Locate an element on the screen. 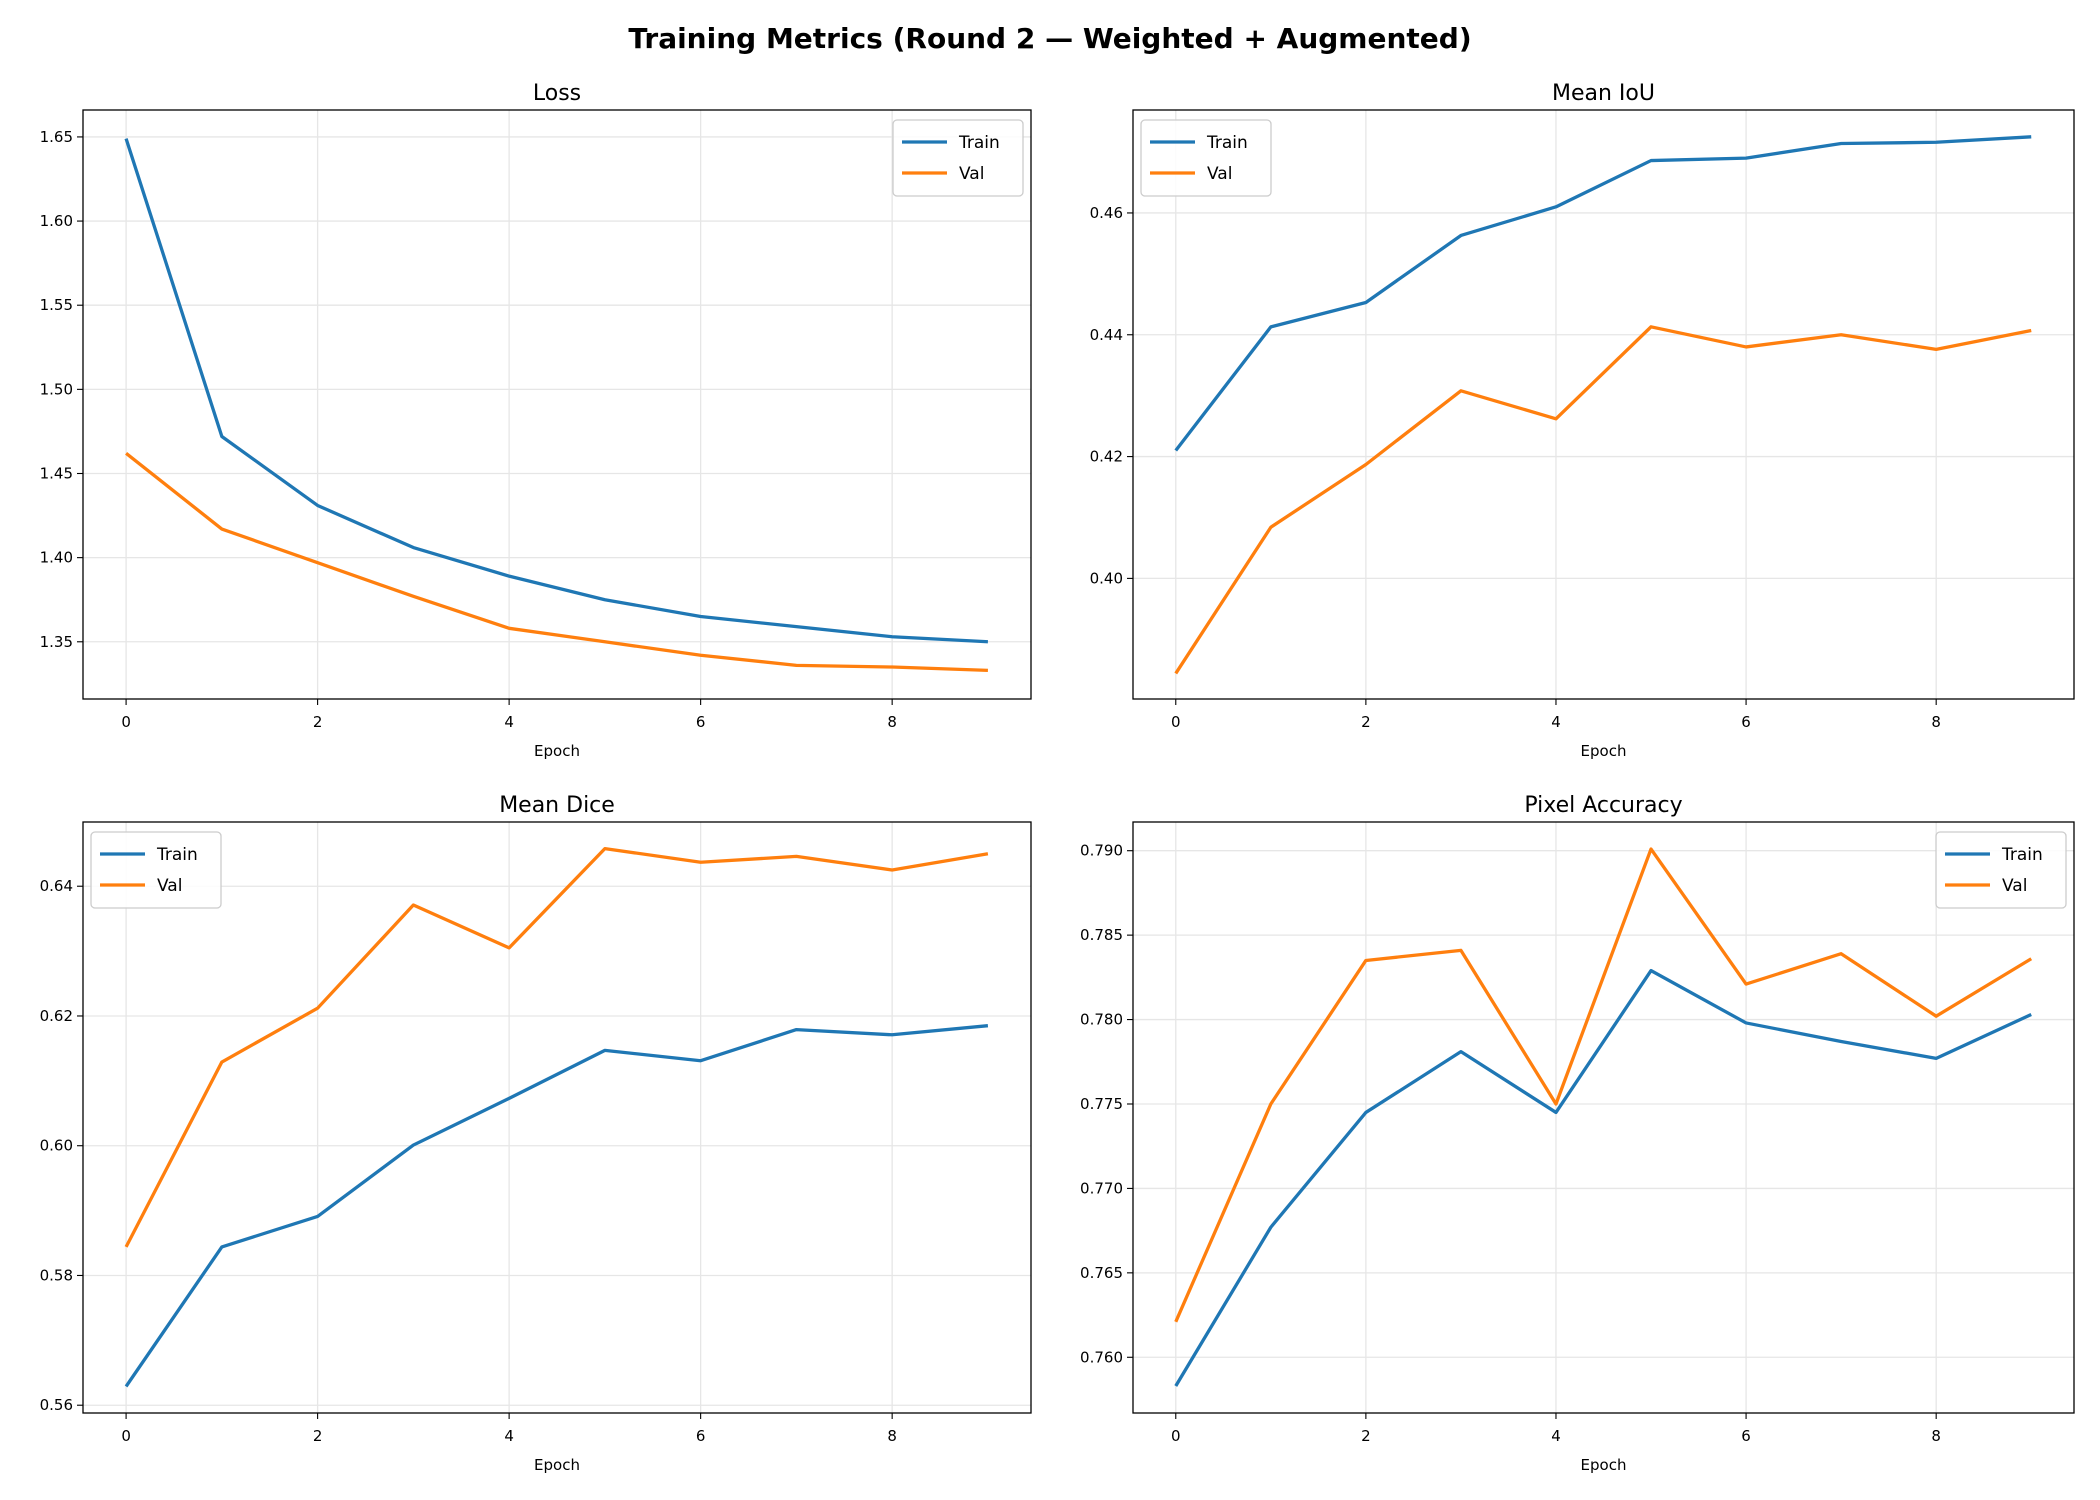 The image size is (2100, 1500). y-tick-label: 0.58 is located at coordinates (56, 1275).